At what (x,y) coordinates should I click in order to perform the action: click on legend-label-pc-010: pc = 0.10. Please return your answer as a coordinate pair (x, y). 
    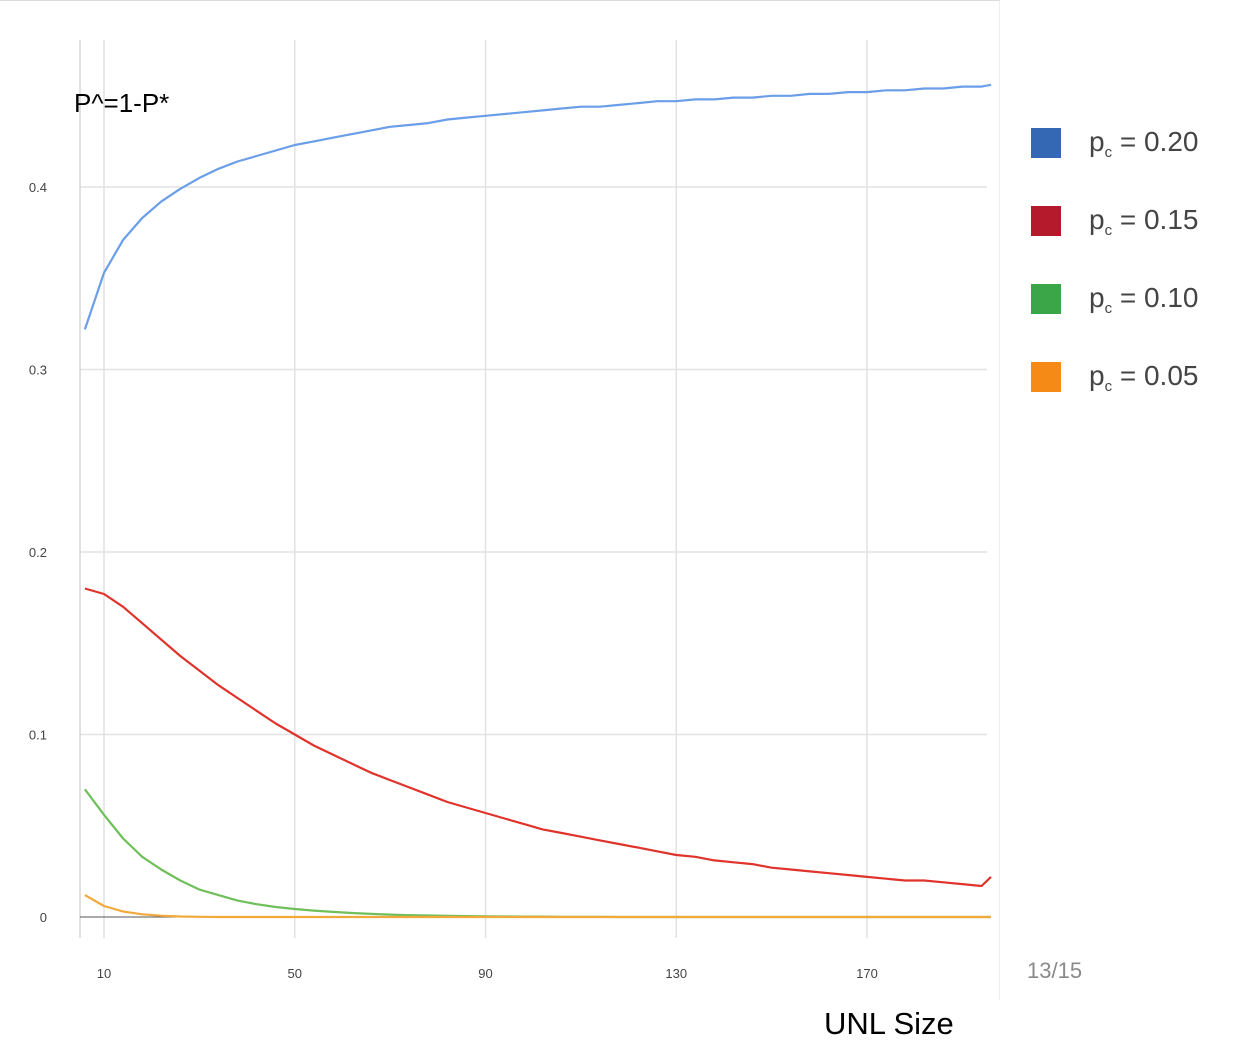
    Looking at the image, I should click on (1144, 299).